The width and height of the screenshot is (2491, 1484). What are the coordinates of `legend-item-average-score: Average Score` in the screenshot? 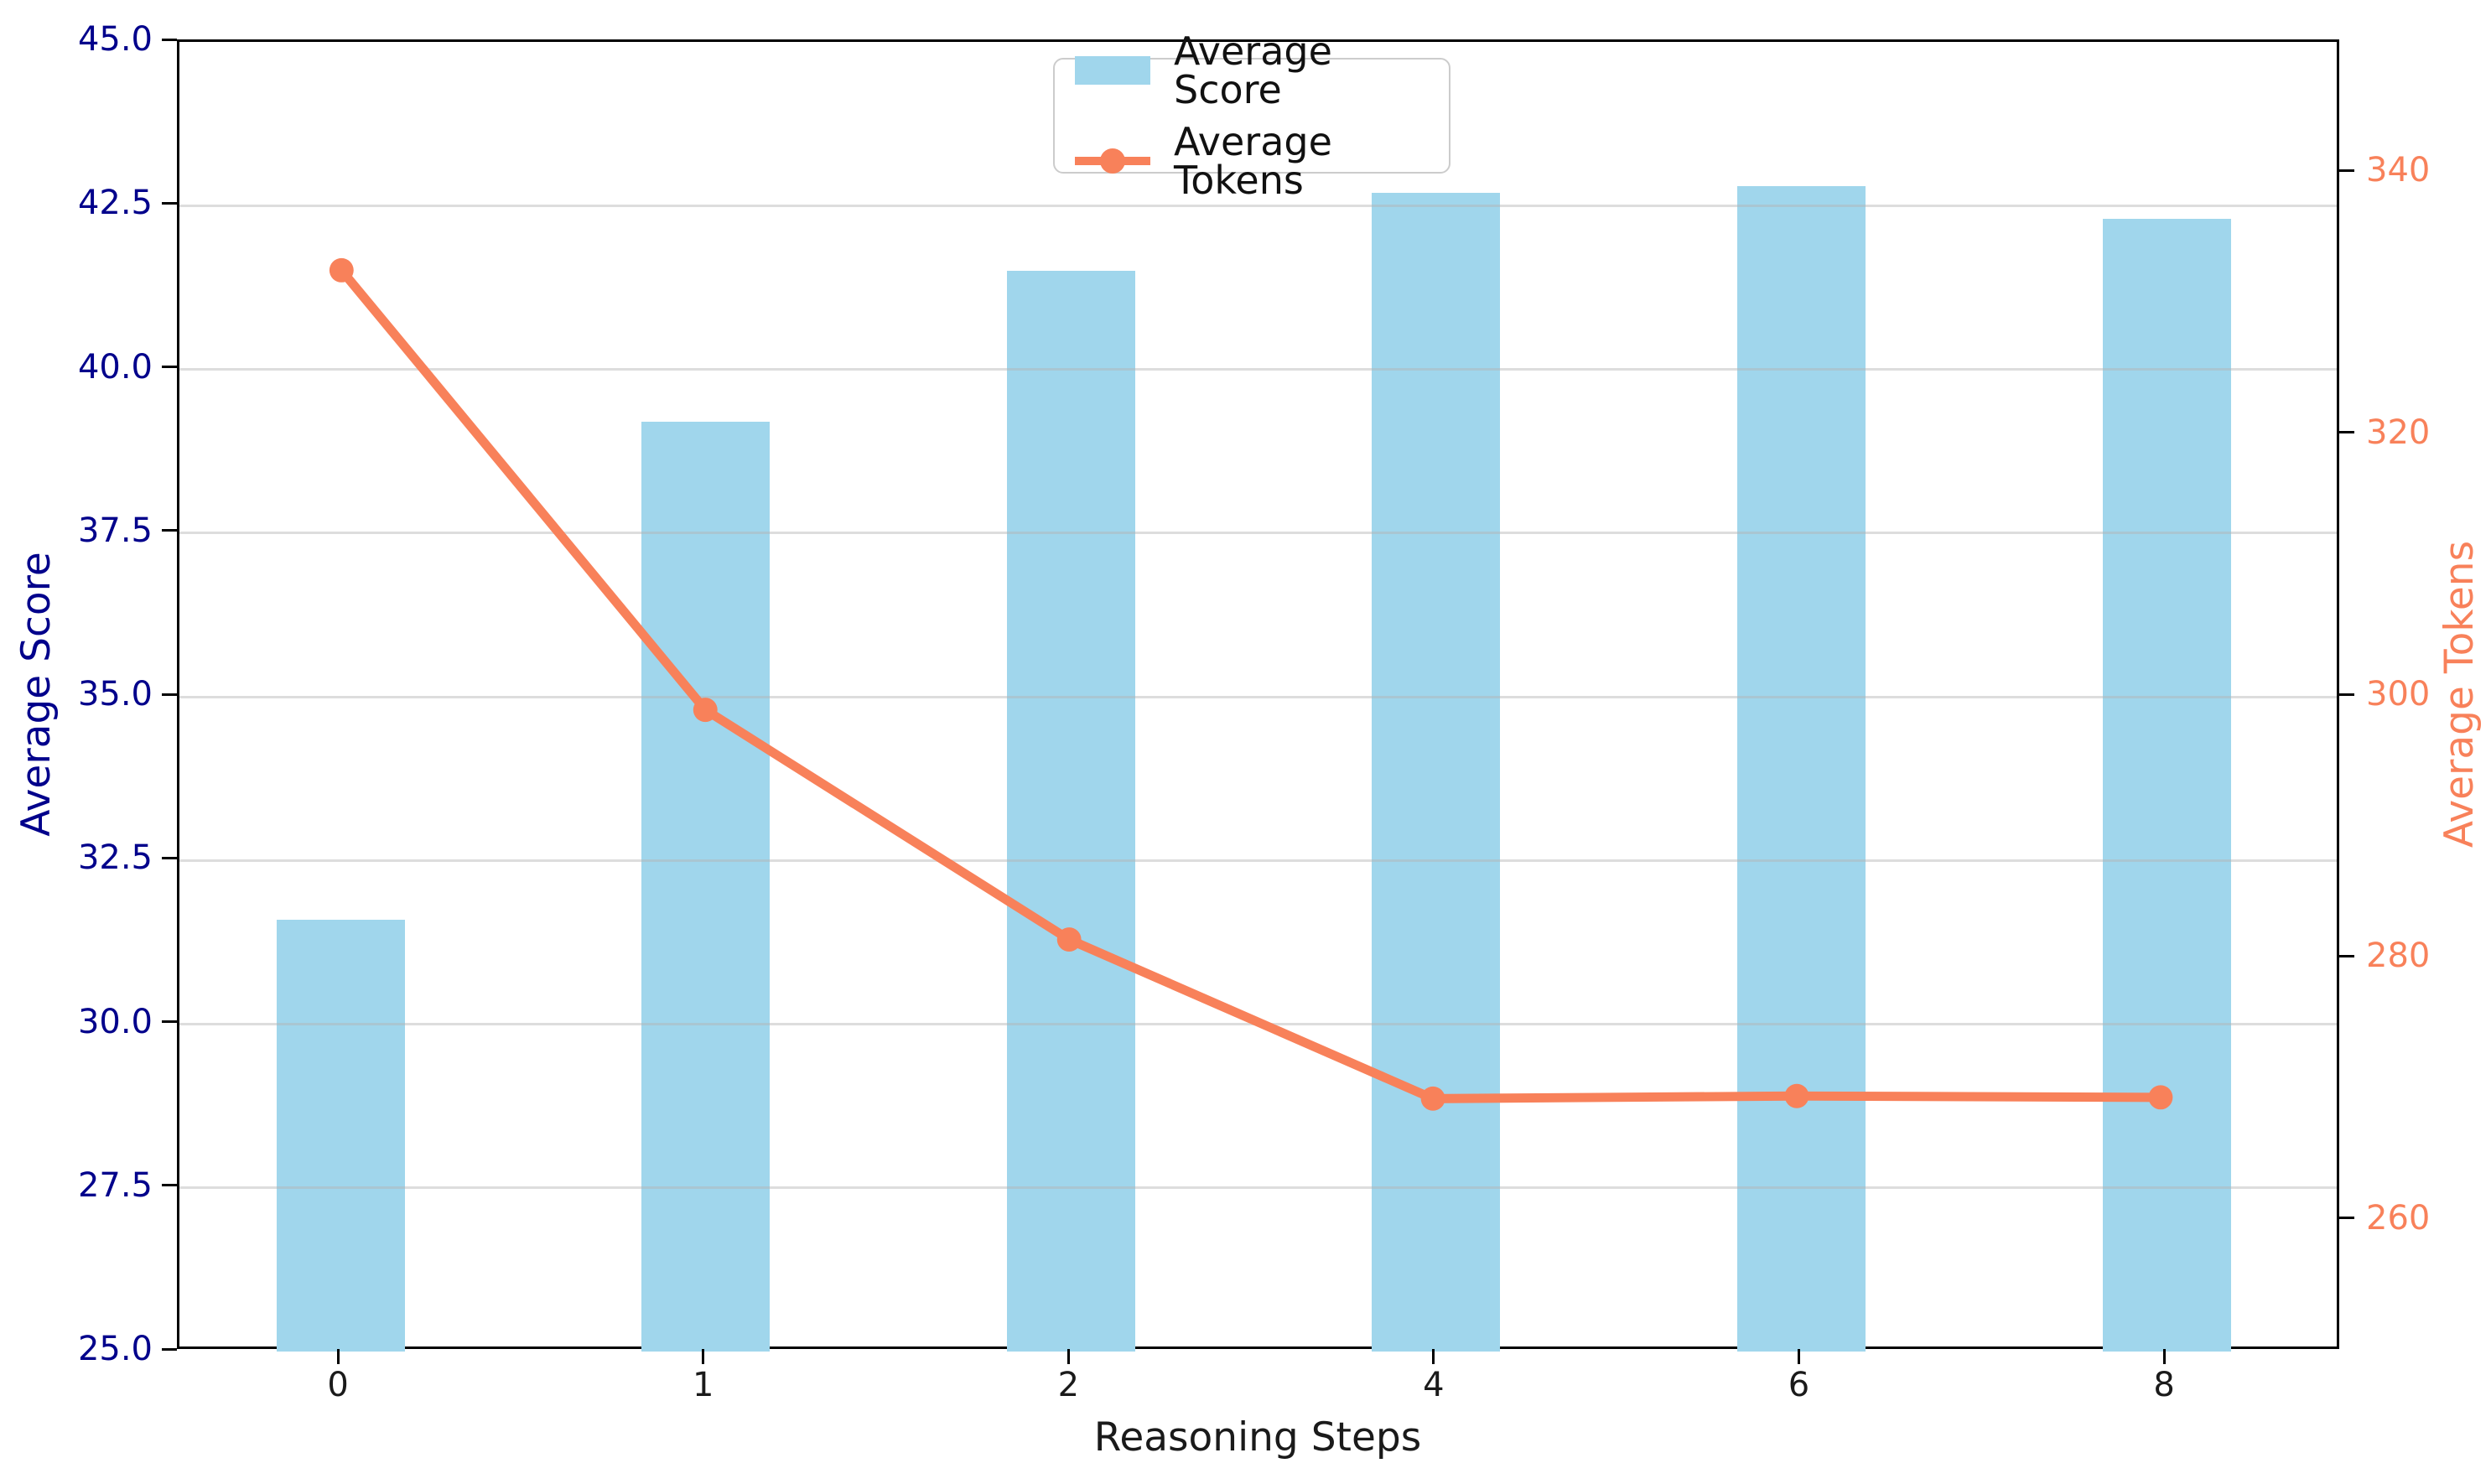 It's located at (1252, 70).